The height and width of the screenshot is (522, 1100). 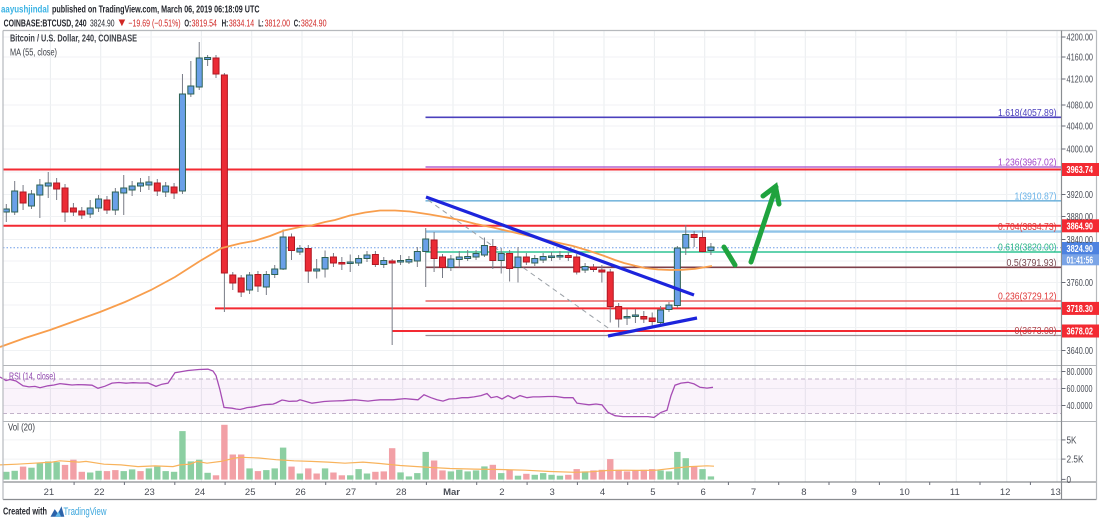 What do you see at coordinates (25, 511) in the screenshot?
I see `svg-text: Created with` at bounding box center [25, 511].